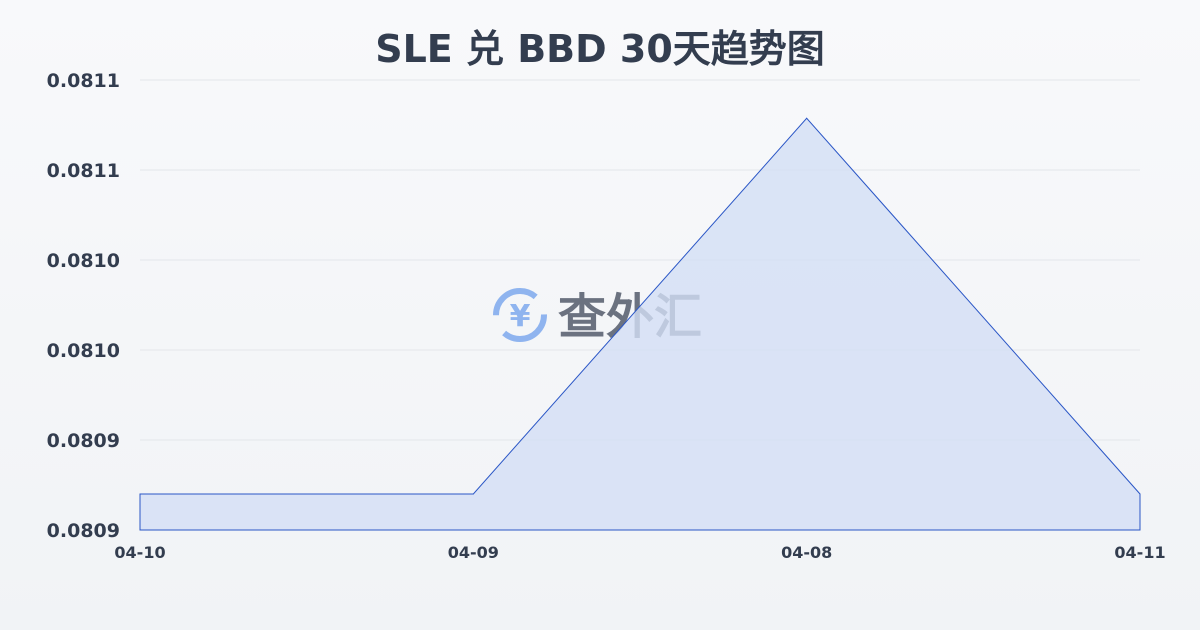  Describe the element at coordinates (806, 552) in the screenshot. I see `x-tick-label: 04-08` at that location.